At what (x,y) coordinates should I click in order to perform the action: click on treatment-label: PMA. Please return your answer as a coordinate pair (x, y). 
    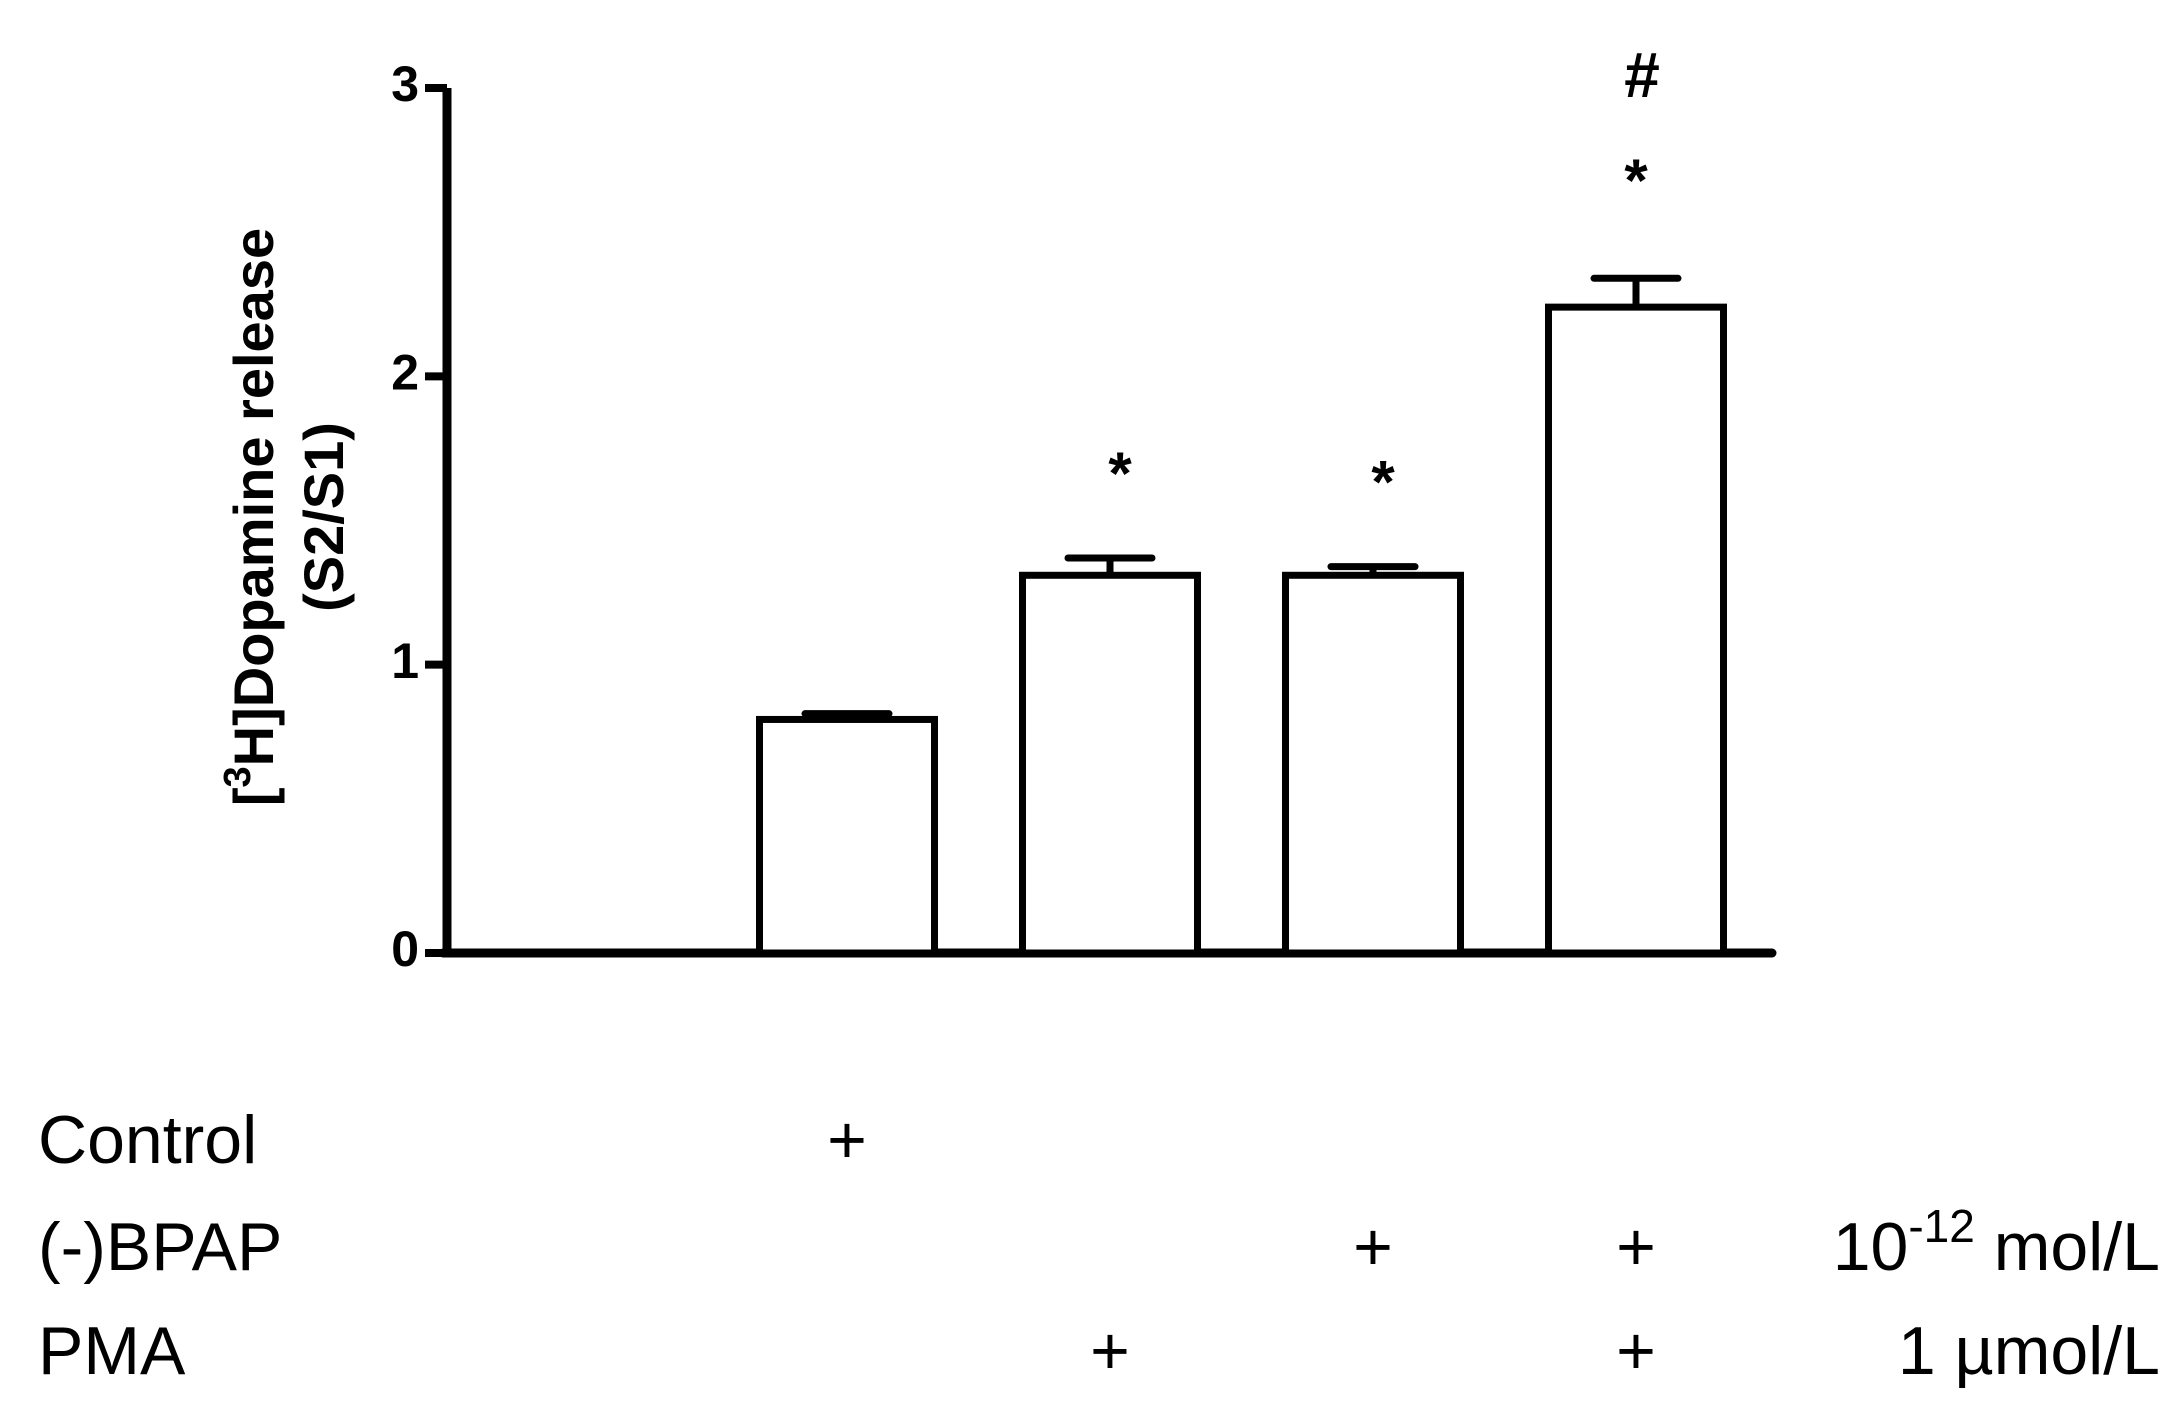
    Looking at the image, I should click on (112, 1351).